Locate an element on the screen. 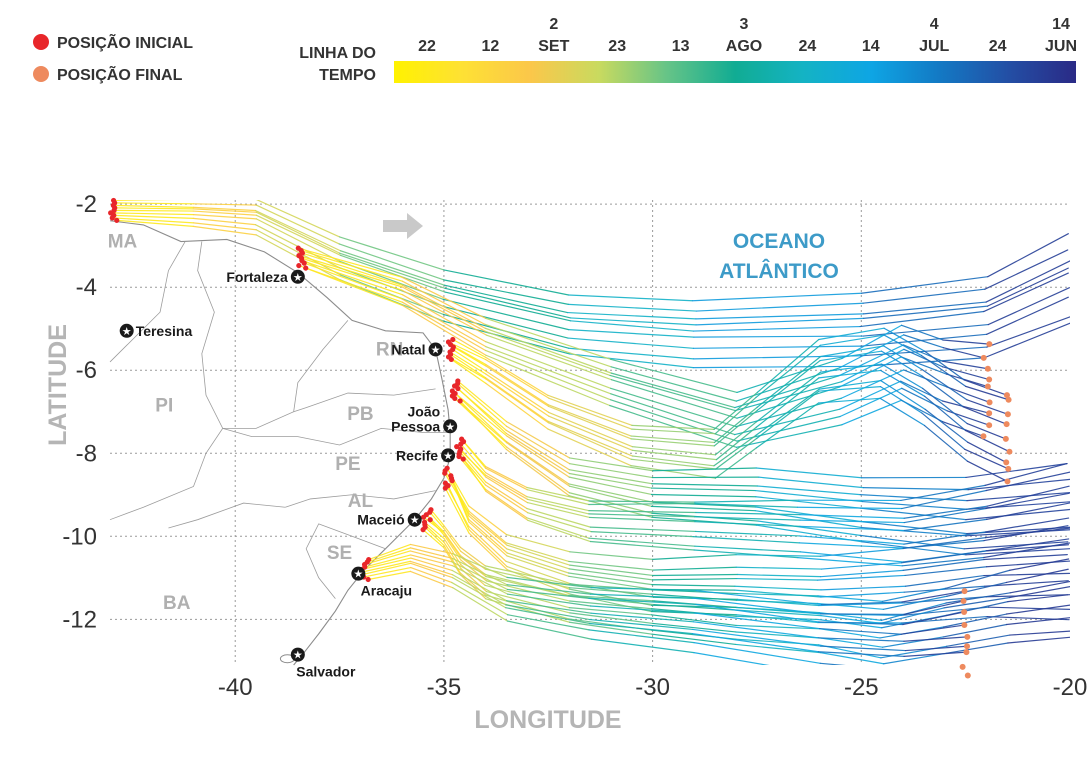 The image size is (1092, 765). initial-position-point is located at coordinates (113, 200).